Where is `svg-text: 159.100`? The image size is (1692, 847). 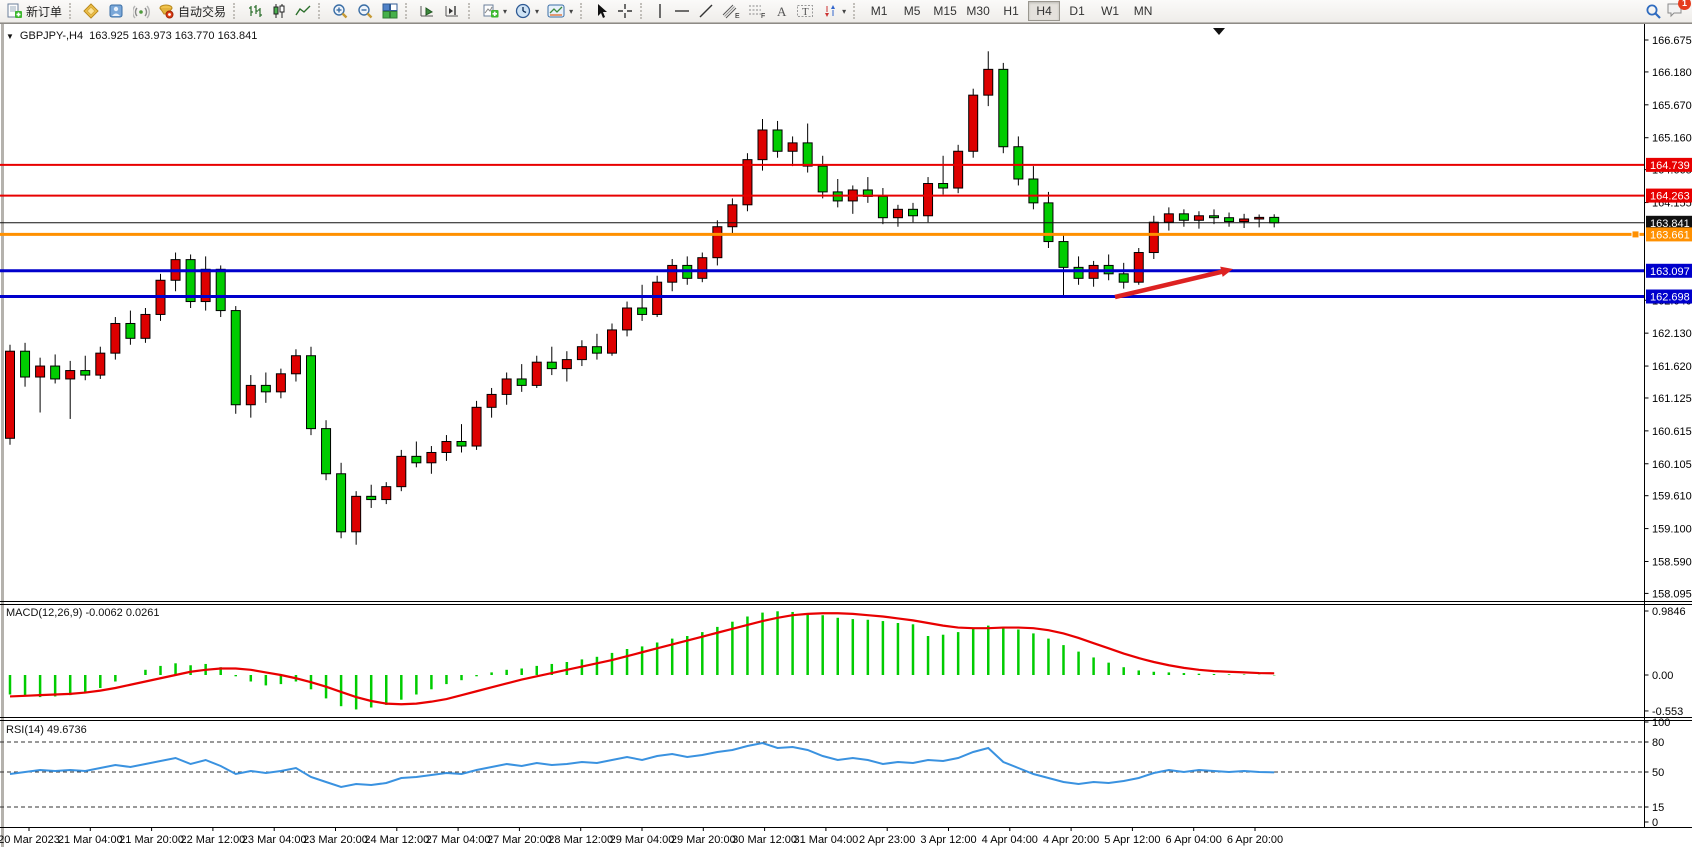 svg-text: 159.100 is located at coordinates (1672, 530).